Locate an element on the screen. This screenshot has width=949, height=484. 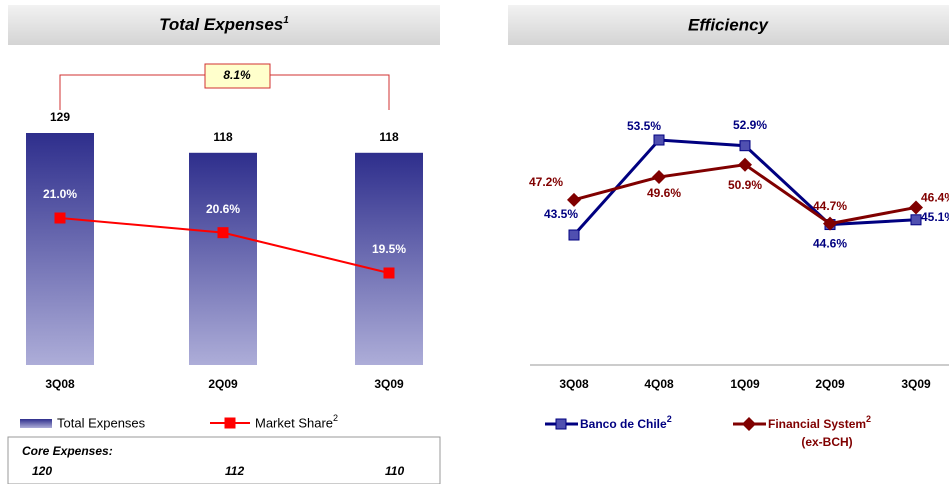
line is located at coordinates (745, 194).